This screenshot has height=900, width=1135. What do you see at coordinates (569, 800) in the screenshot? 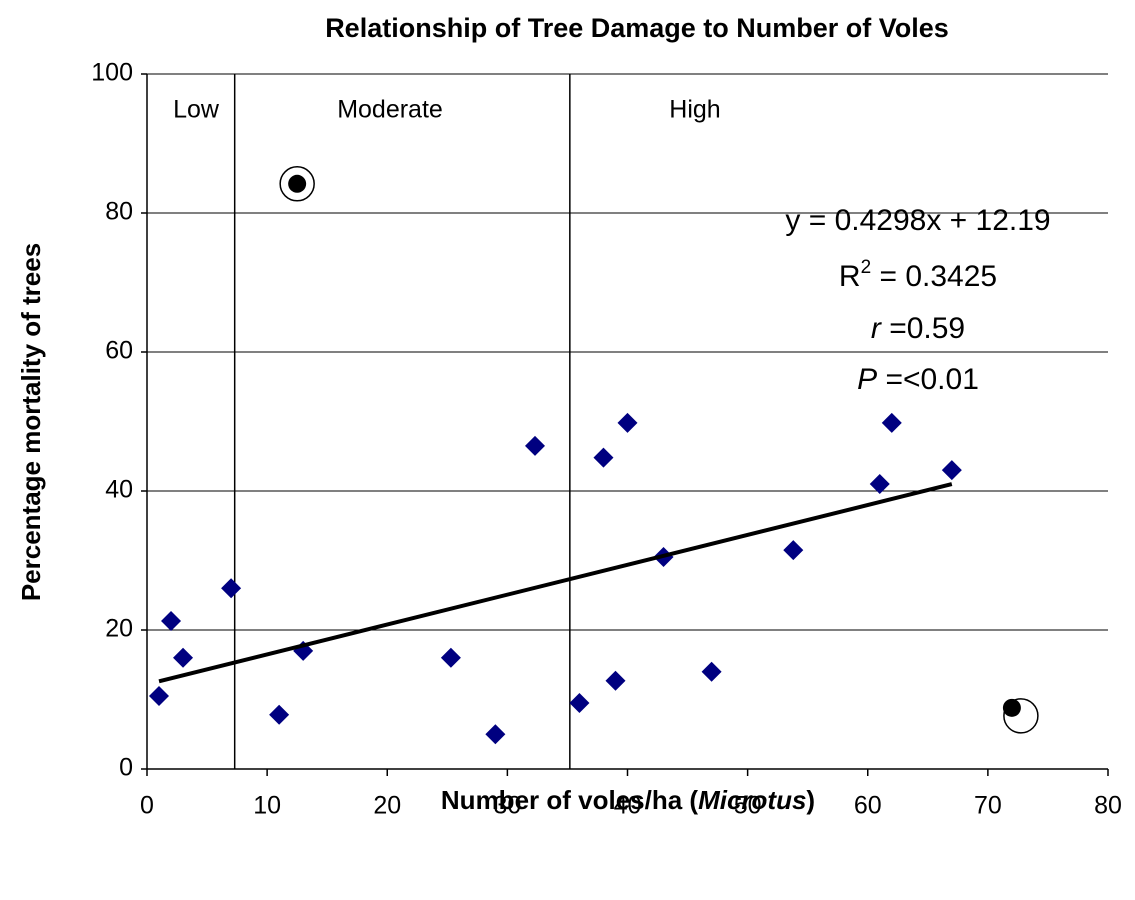
I see `x-axis-label-part: Number of voles/ha (` at bounding box center [569, 800].